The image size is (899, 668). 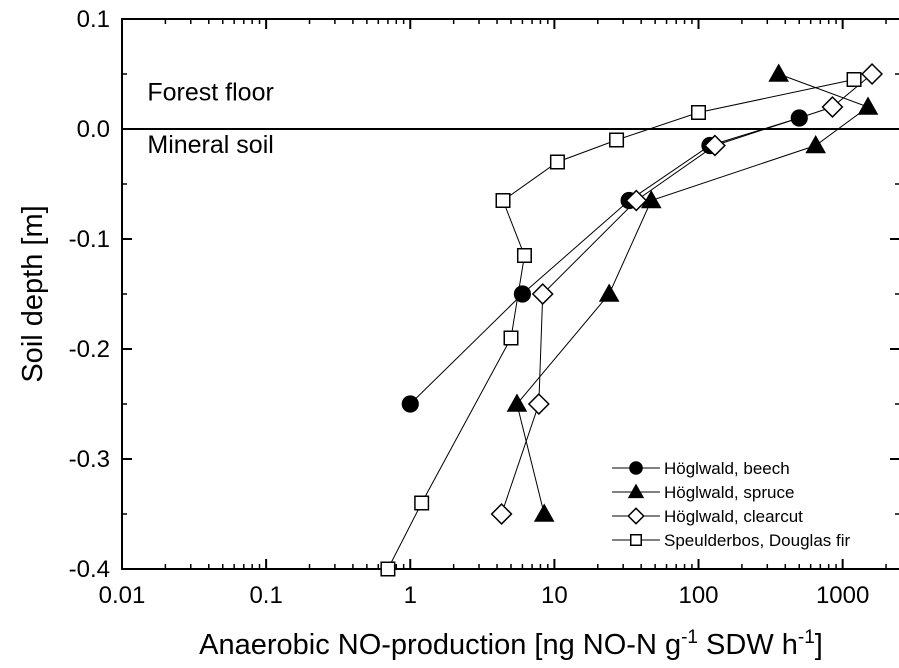 I want to click on y-tick-label: -0.4, so click(x=89, y=569).